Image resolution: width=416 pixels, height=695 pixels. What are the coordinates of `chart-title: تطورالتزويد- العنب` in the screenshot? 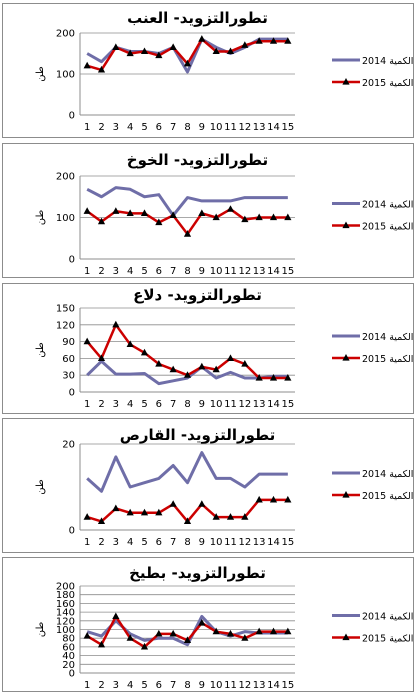 It's located at (197, 18).